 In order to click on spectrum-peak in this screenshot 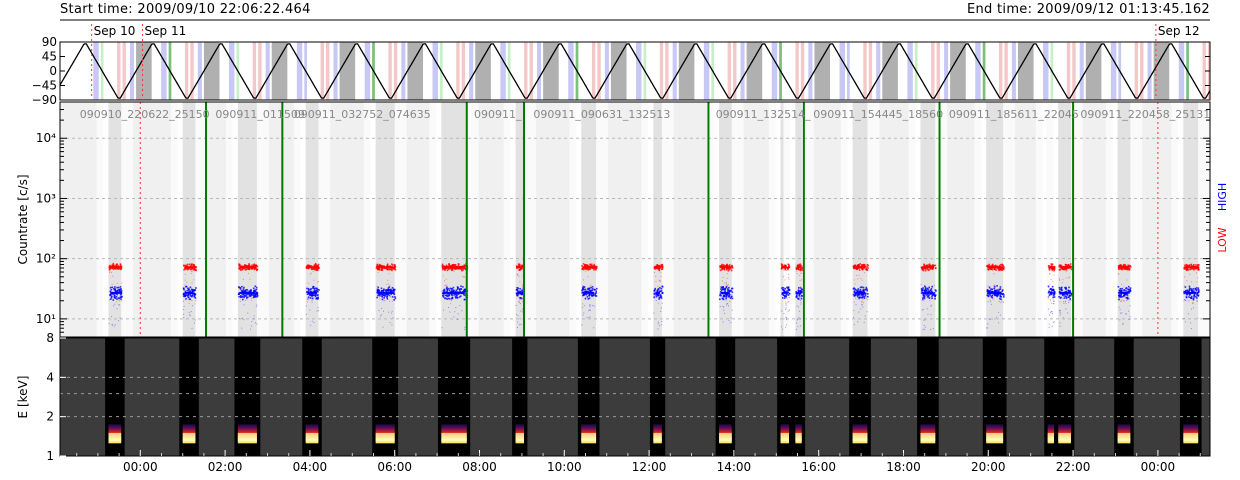, I will do `click(725, 437)`.